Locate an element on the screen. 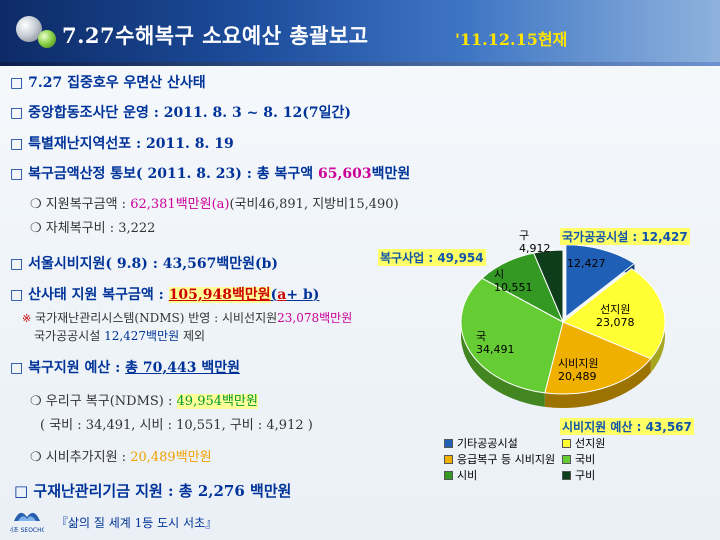 The width and height of the screenshot is (720, 540). item-landslide-total: □ 산사태 지원 복구금액 : 105,948백만원(a+ b) is located at coordinates (164, 294).